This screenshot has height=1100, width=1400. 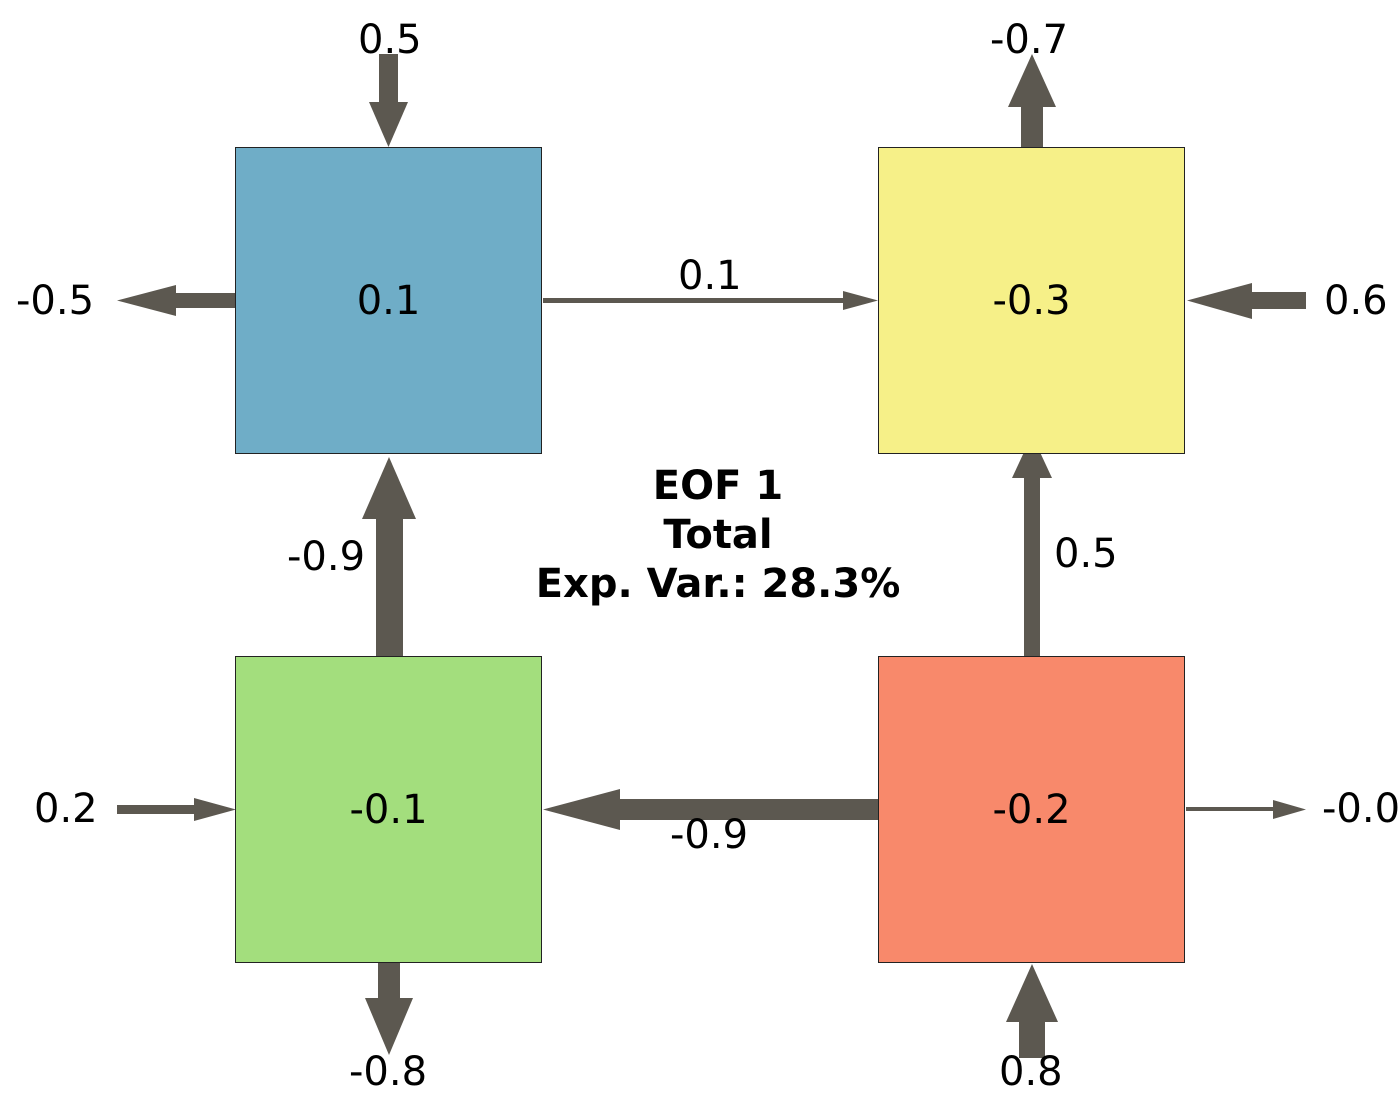 What do you see at coordinates (326, 557) in the screenshot?
I see `label-bl-to-tl: -0.9` at bounding box center [326, 557].